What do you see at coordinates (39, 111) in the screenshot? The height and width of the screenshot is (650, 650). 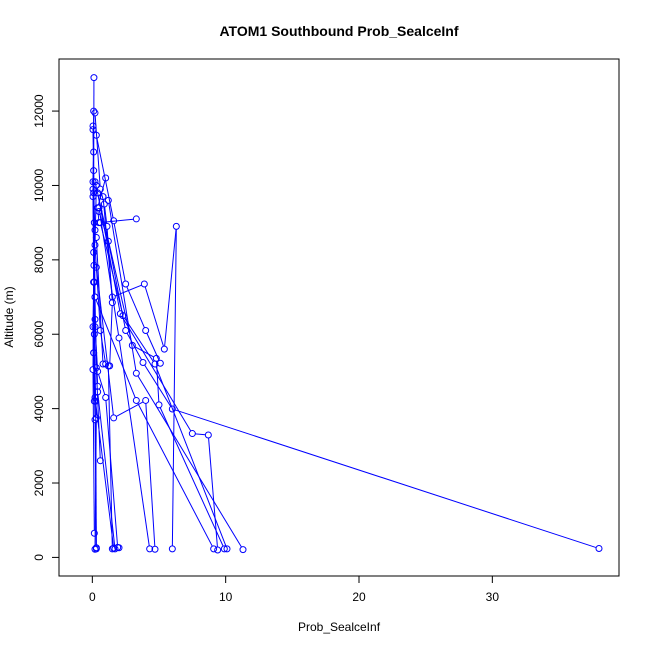 I see `y-tick-label: 12000` at bounding box center [39, 111].